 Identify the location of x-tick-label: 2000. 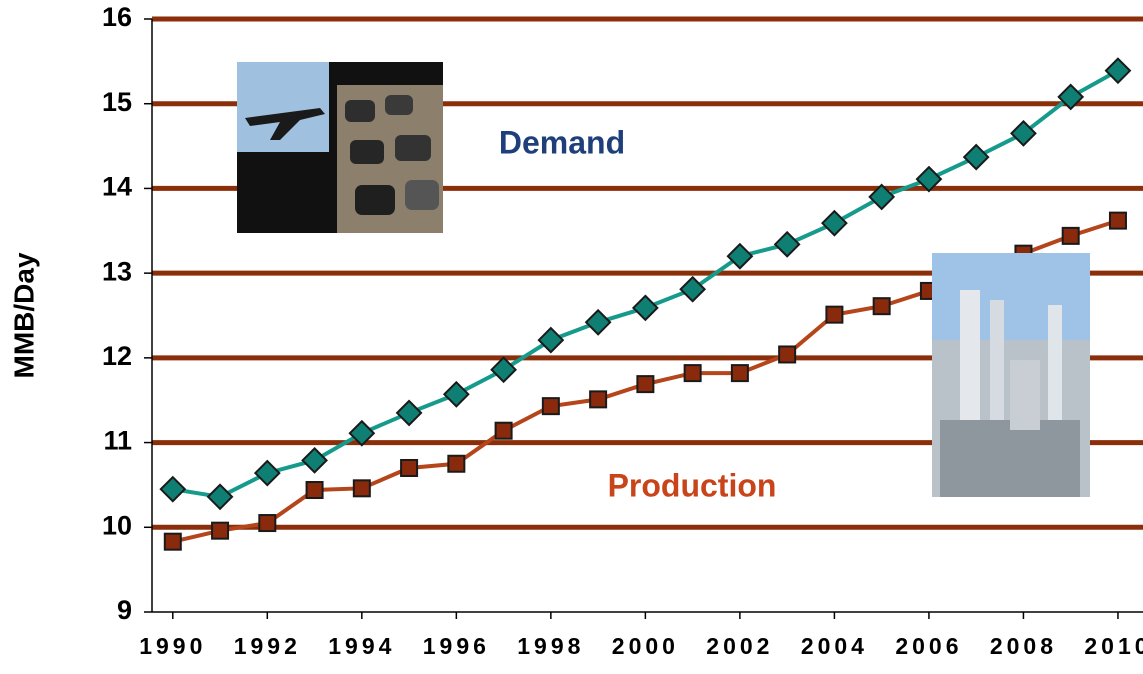
(645, 646).